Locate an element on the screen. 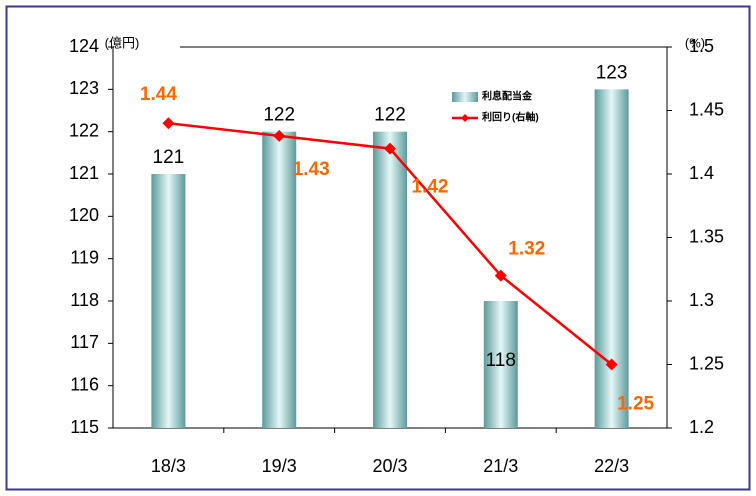 The image size is (756, 496). y2-axis-unit: (%) is located at coordinates (695, 42).